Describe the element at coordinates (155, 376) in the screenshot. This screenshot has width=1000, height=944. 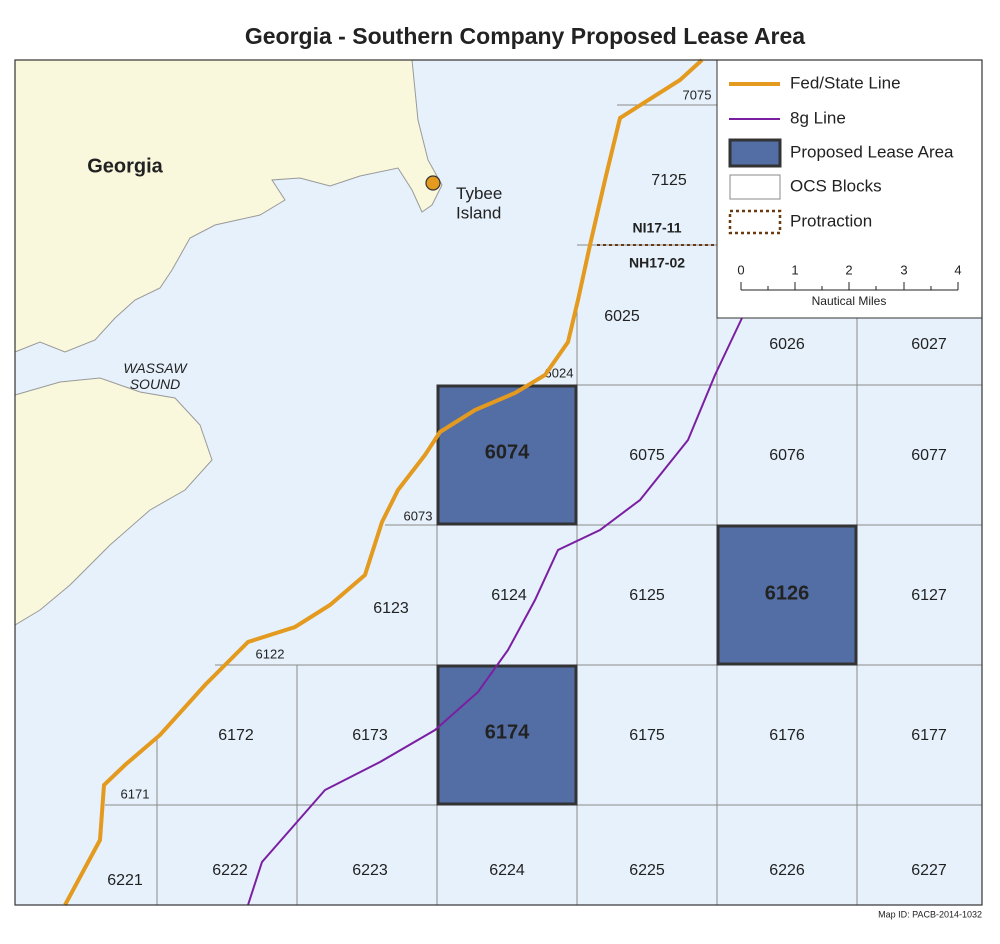
I see `place-label: WASSAW SOUND` at that location.